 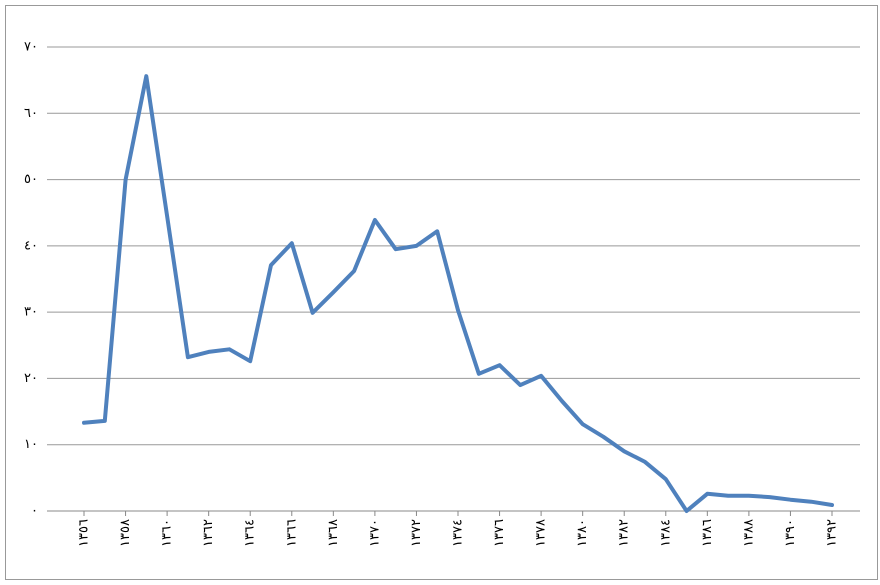 I want to click on y-tick-label: ٤٠, so click(x=31, y=245).